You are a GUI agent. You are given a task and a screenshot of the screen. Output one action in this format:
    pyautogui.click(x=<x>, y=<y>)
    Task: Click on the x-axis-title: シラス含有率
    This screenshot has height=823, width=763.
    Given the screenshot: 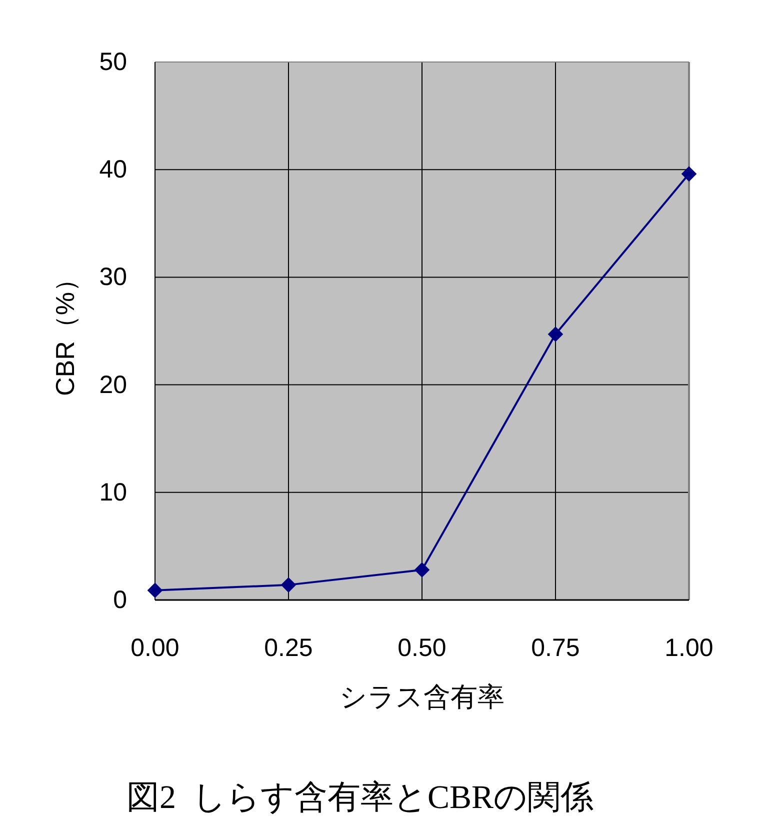 What is the action you would take?
    pyautogui.click(x=422, y=697)
    